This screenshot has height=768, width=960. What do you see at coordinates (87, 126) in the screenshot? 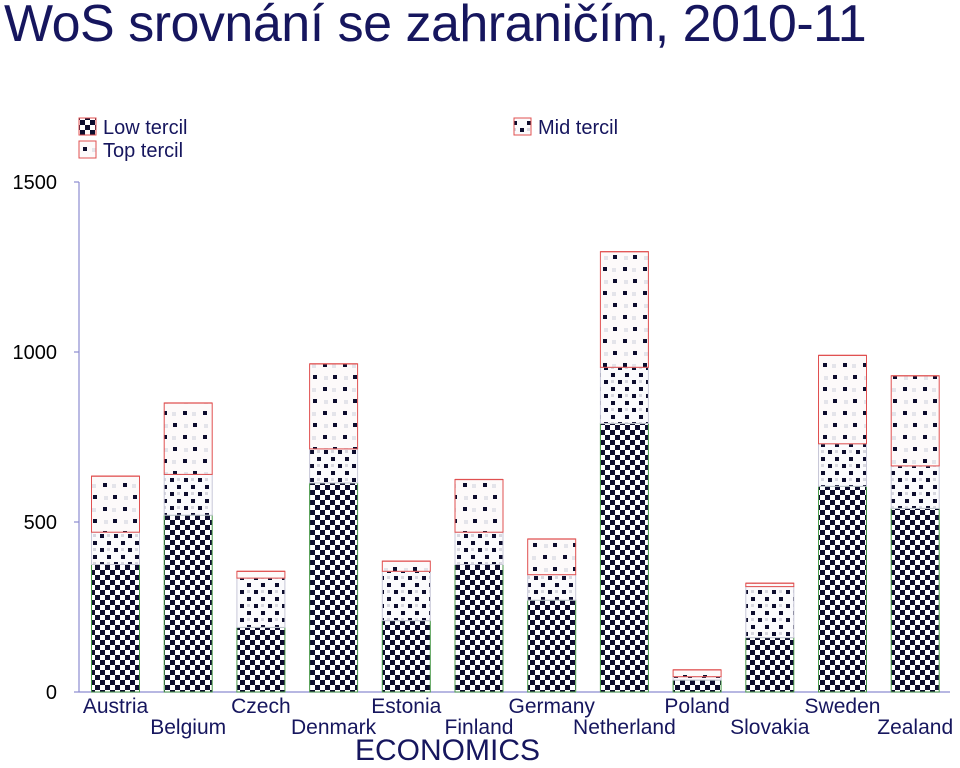
I see `legend-swatch-low` at bounding box center [87, 126].